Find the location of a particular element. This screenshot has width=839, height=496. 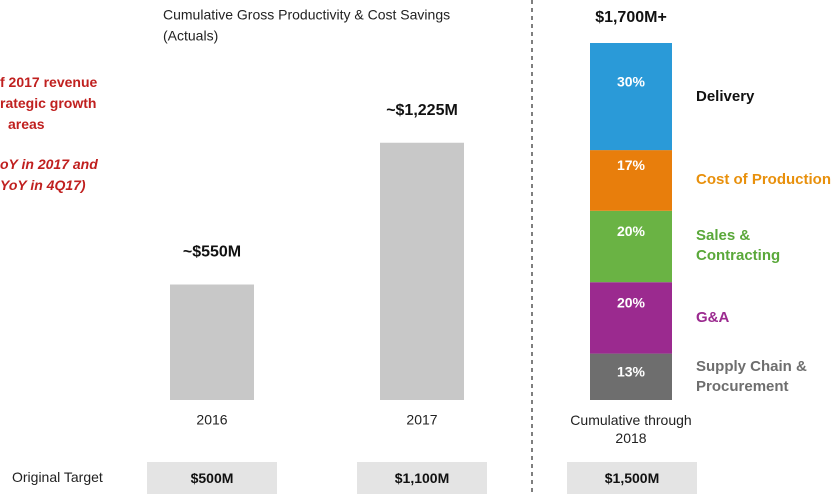

segment-label: 17% is located at coordinates (631, 165).